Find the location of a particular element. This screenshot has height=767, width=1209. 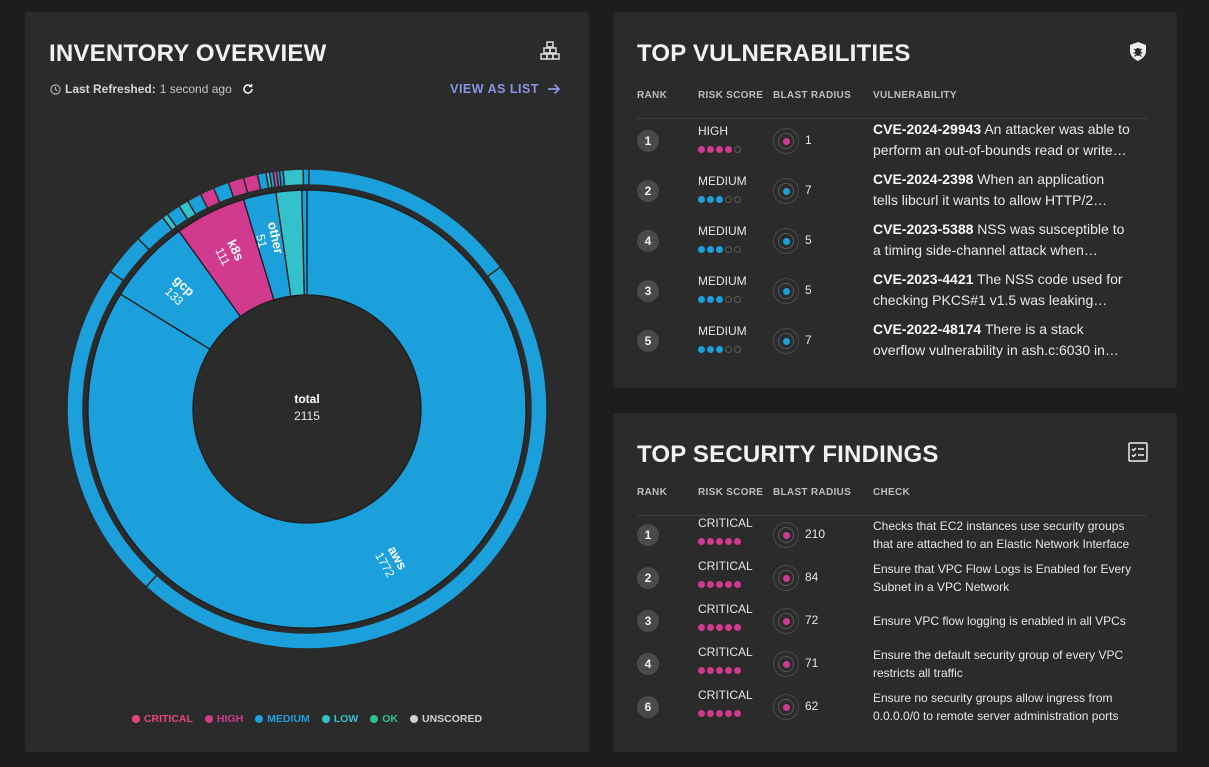

bug-shield-icon is located at coordinates (1138, 51).